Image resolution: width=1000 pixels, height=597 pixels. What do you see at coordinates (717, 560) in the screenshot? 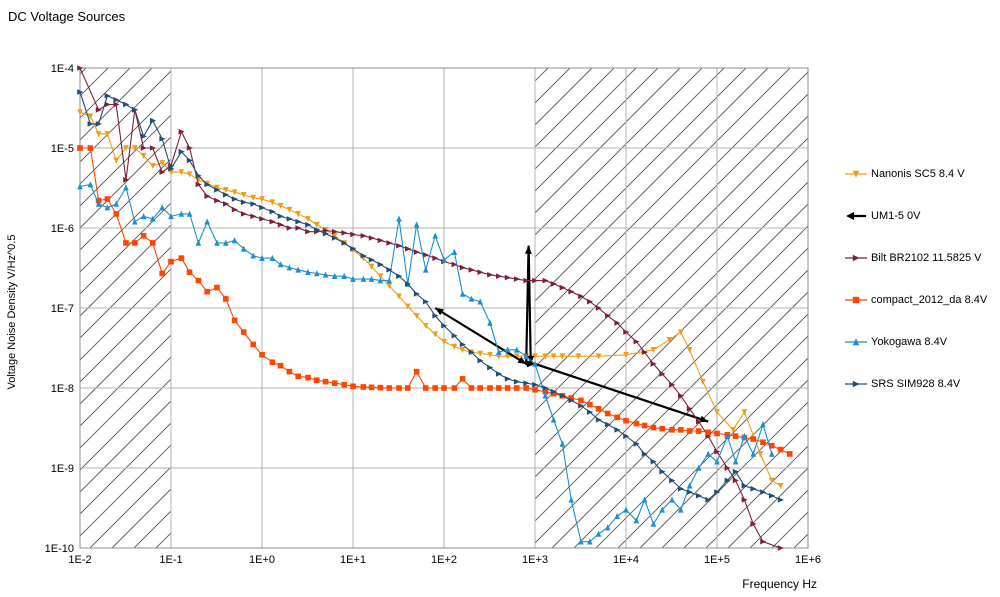
I see `x-tick-label: 1E+5` at bounding box center [717, 560].